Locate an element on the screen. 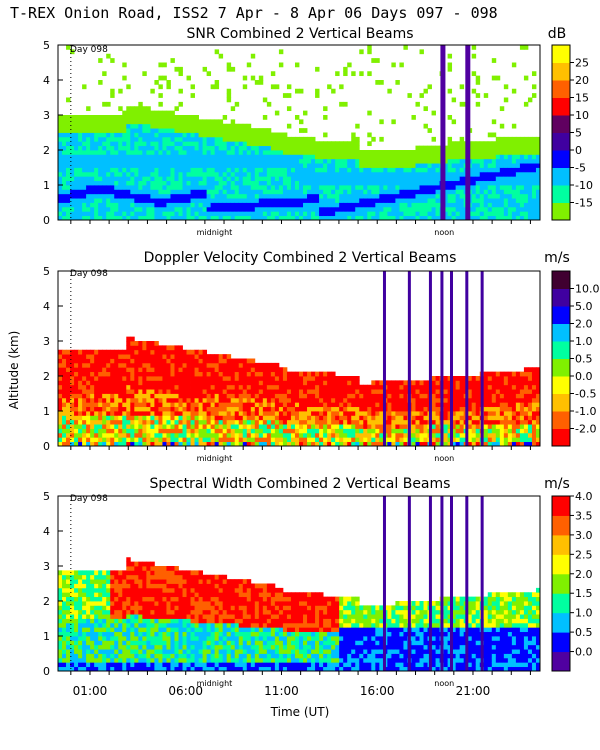 This screenshot has height=750, width=600. doppler-day-marker: Day 098 is located at coordinates (89, 274).